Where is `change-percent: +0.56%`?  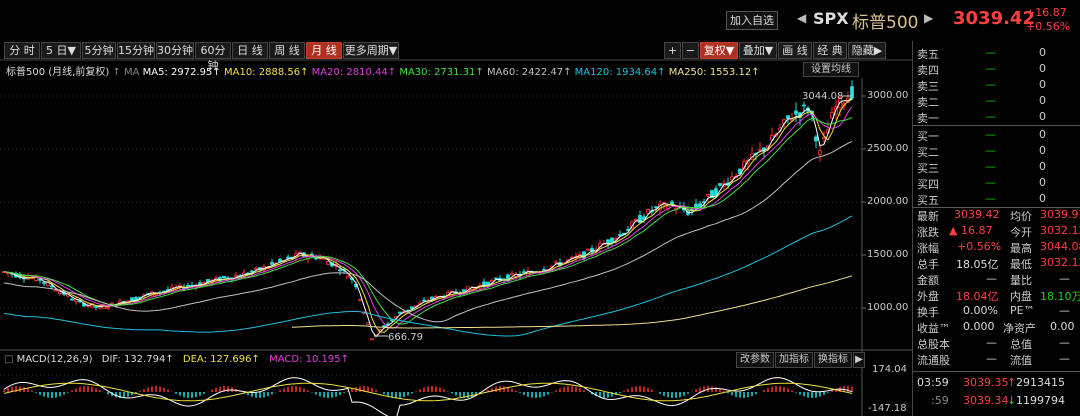 change-percent: +0.56% is located at coordinates (1048, 26).